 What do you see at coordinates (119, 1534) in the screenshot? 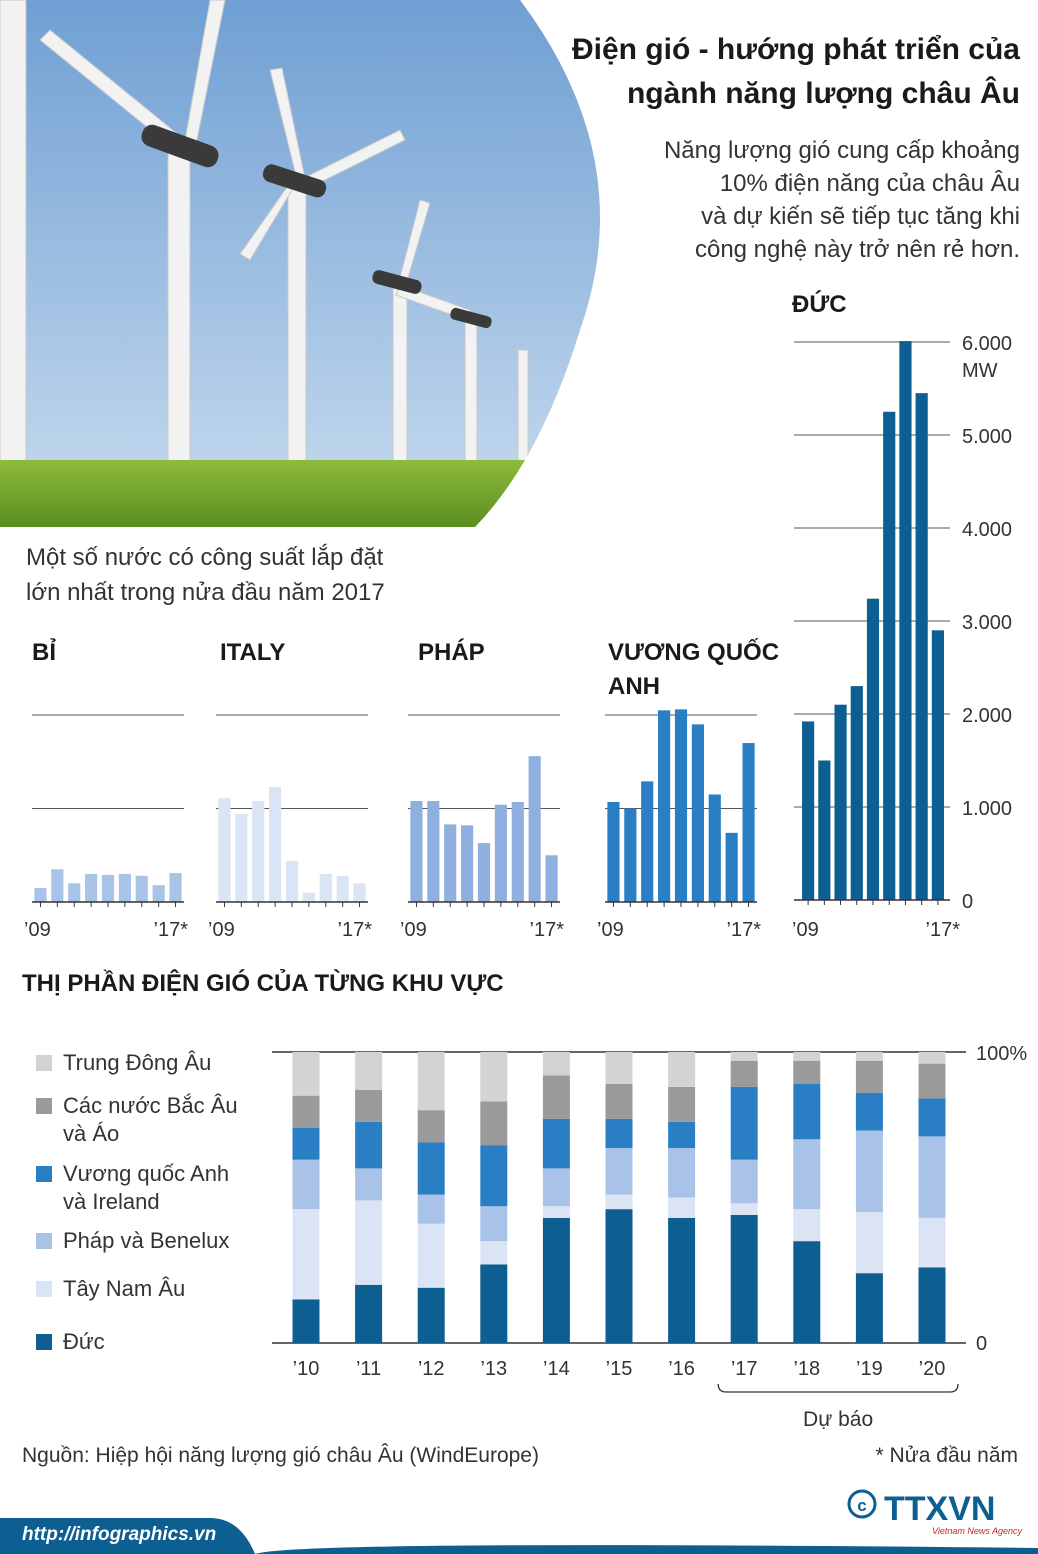
I see `website-link: http://infographics.vn` at bounding box center [119, 1534].